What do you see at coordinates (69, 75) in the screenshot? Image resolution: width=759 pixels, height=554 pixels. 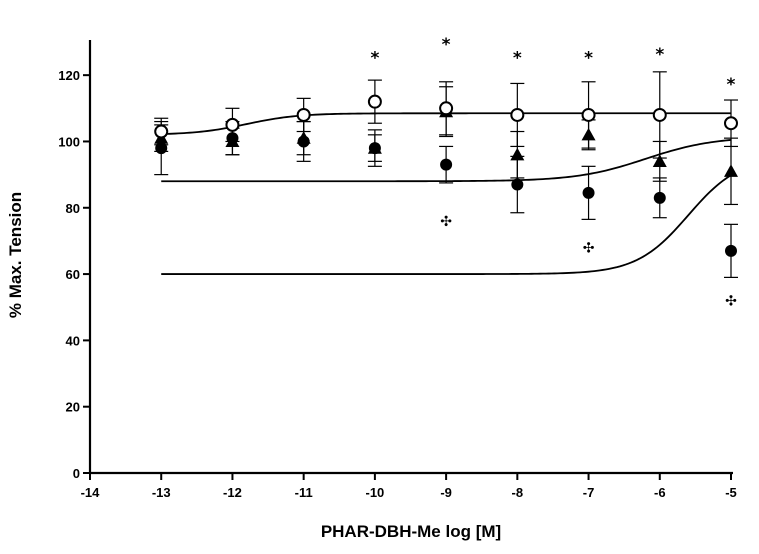 I see `y-tick-label: 120` at bounding box center [69, 75].